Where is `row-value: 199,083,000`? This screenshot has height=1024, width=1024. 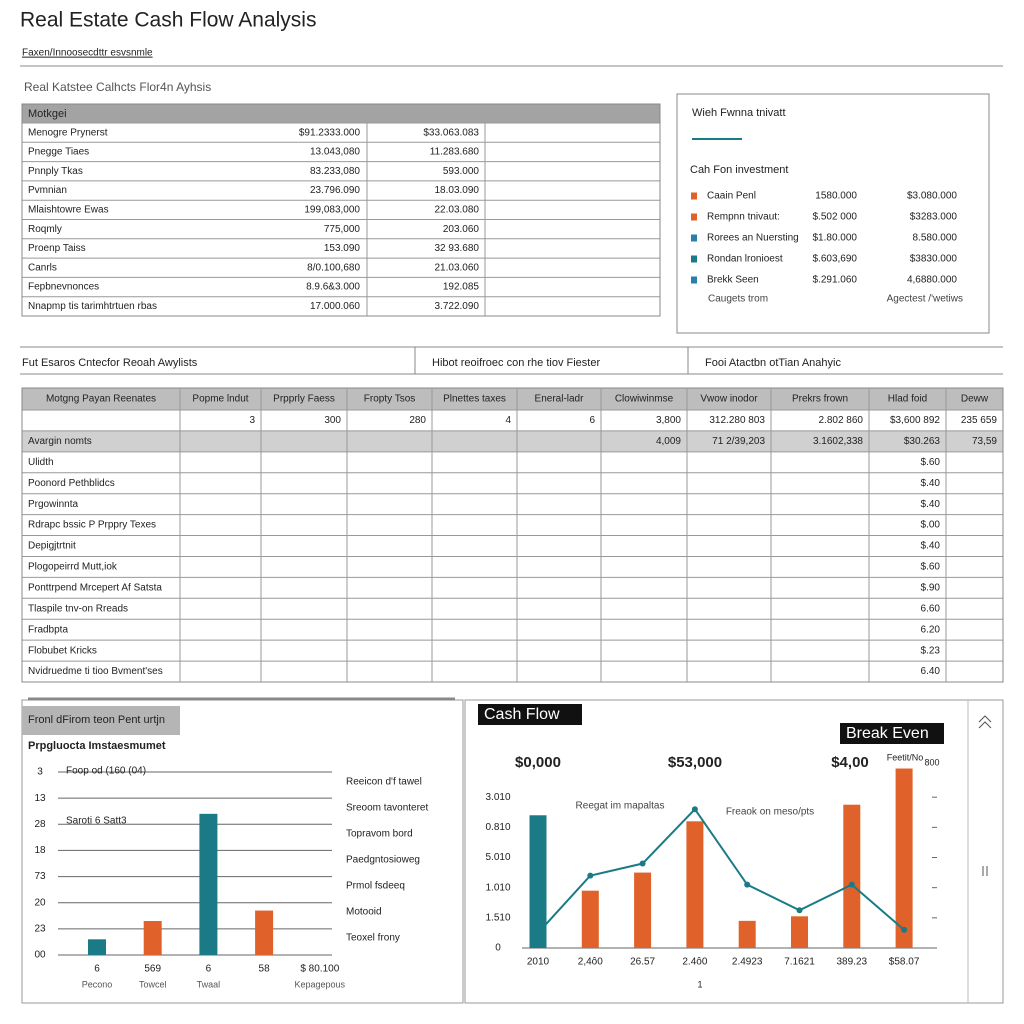 row-value: 199,083,000 is located at coordinates (332, 209).